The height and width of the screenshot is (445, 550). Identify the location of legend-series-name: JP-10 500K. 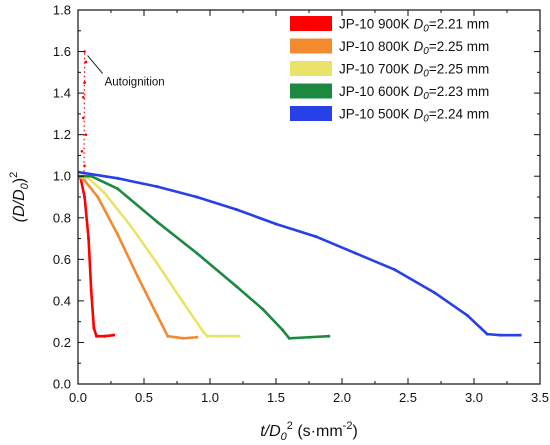
(374, 114).